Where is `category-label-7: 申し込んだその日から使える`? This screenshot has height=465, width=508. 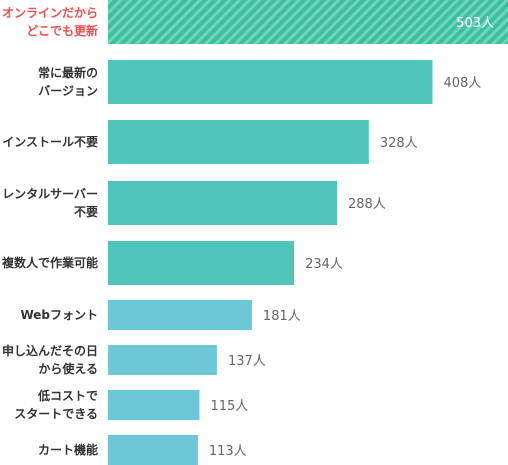
category-label-7: 申し込んだその日から使える is located at coordinates (50, 359).